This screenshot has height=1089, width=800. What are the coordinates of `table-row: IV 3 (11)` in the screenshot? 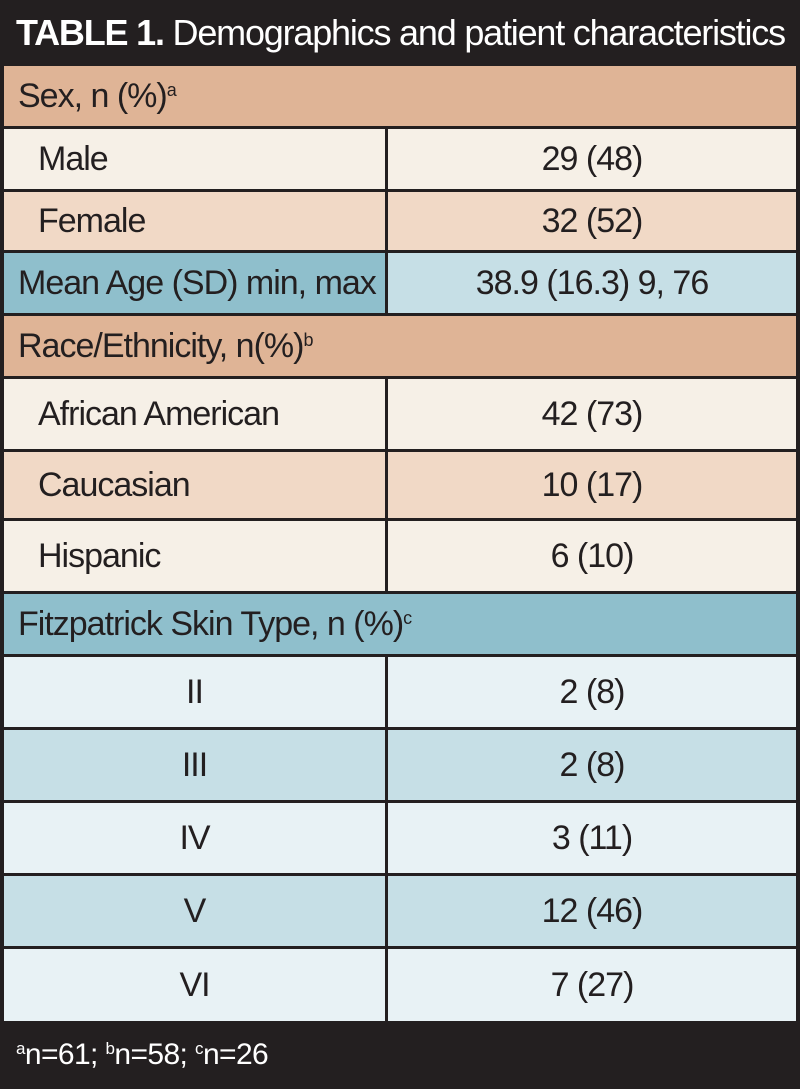 It's located at (400, 838).